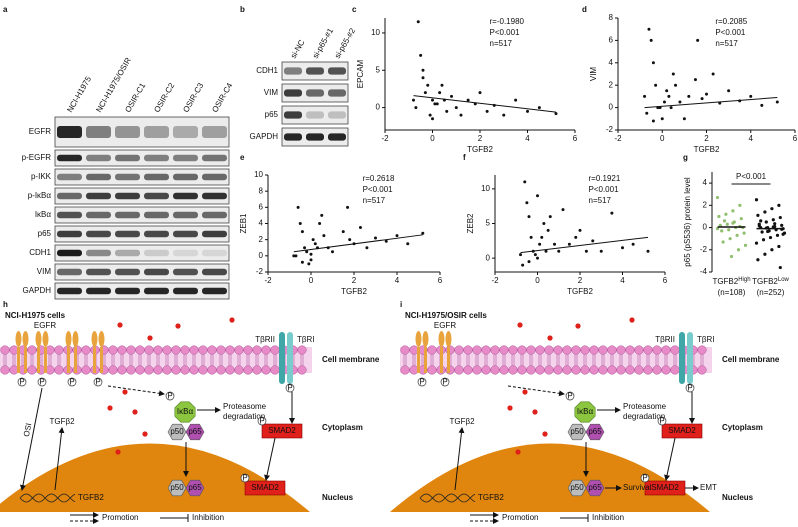  I want to click on receptor-label: TβRII, so click(665, 339).